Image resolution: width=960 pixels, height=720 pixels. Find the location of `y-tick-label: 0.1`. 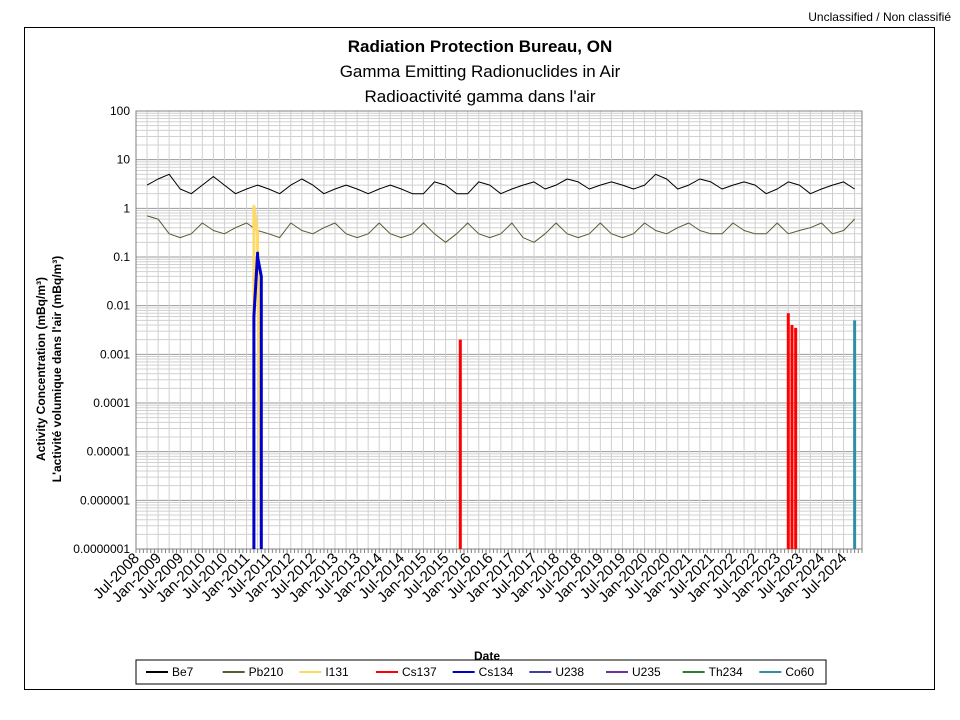

y-tick-label: 0.1 is located at coordinates (121, 257).